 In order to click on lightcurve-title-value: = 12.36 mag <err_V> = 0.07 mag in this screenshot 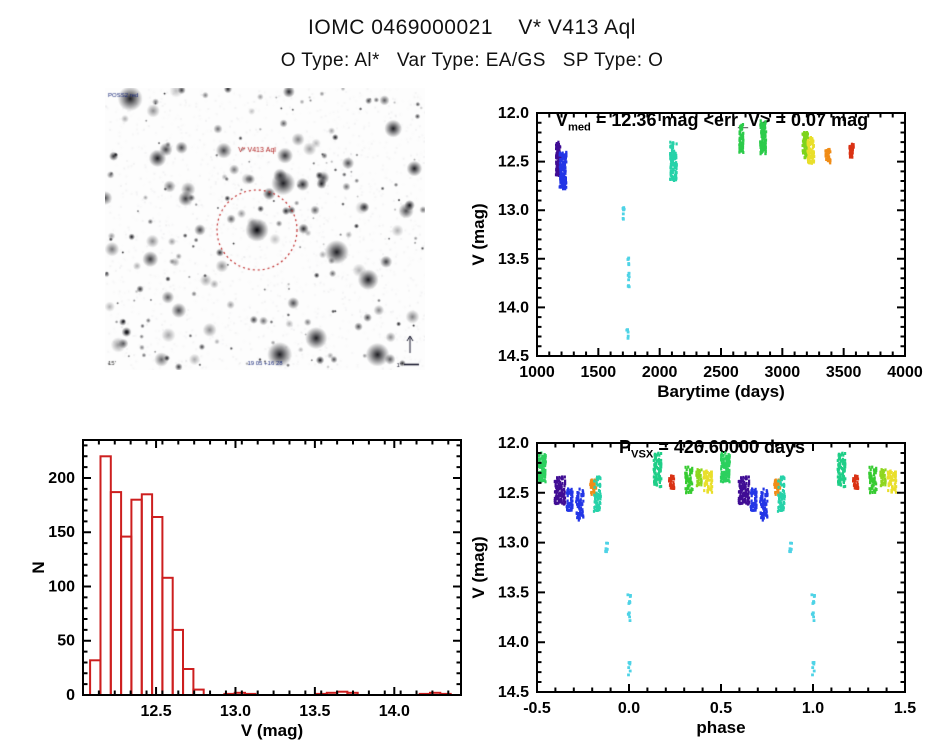, I will do `click(729, 120)`.